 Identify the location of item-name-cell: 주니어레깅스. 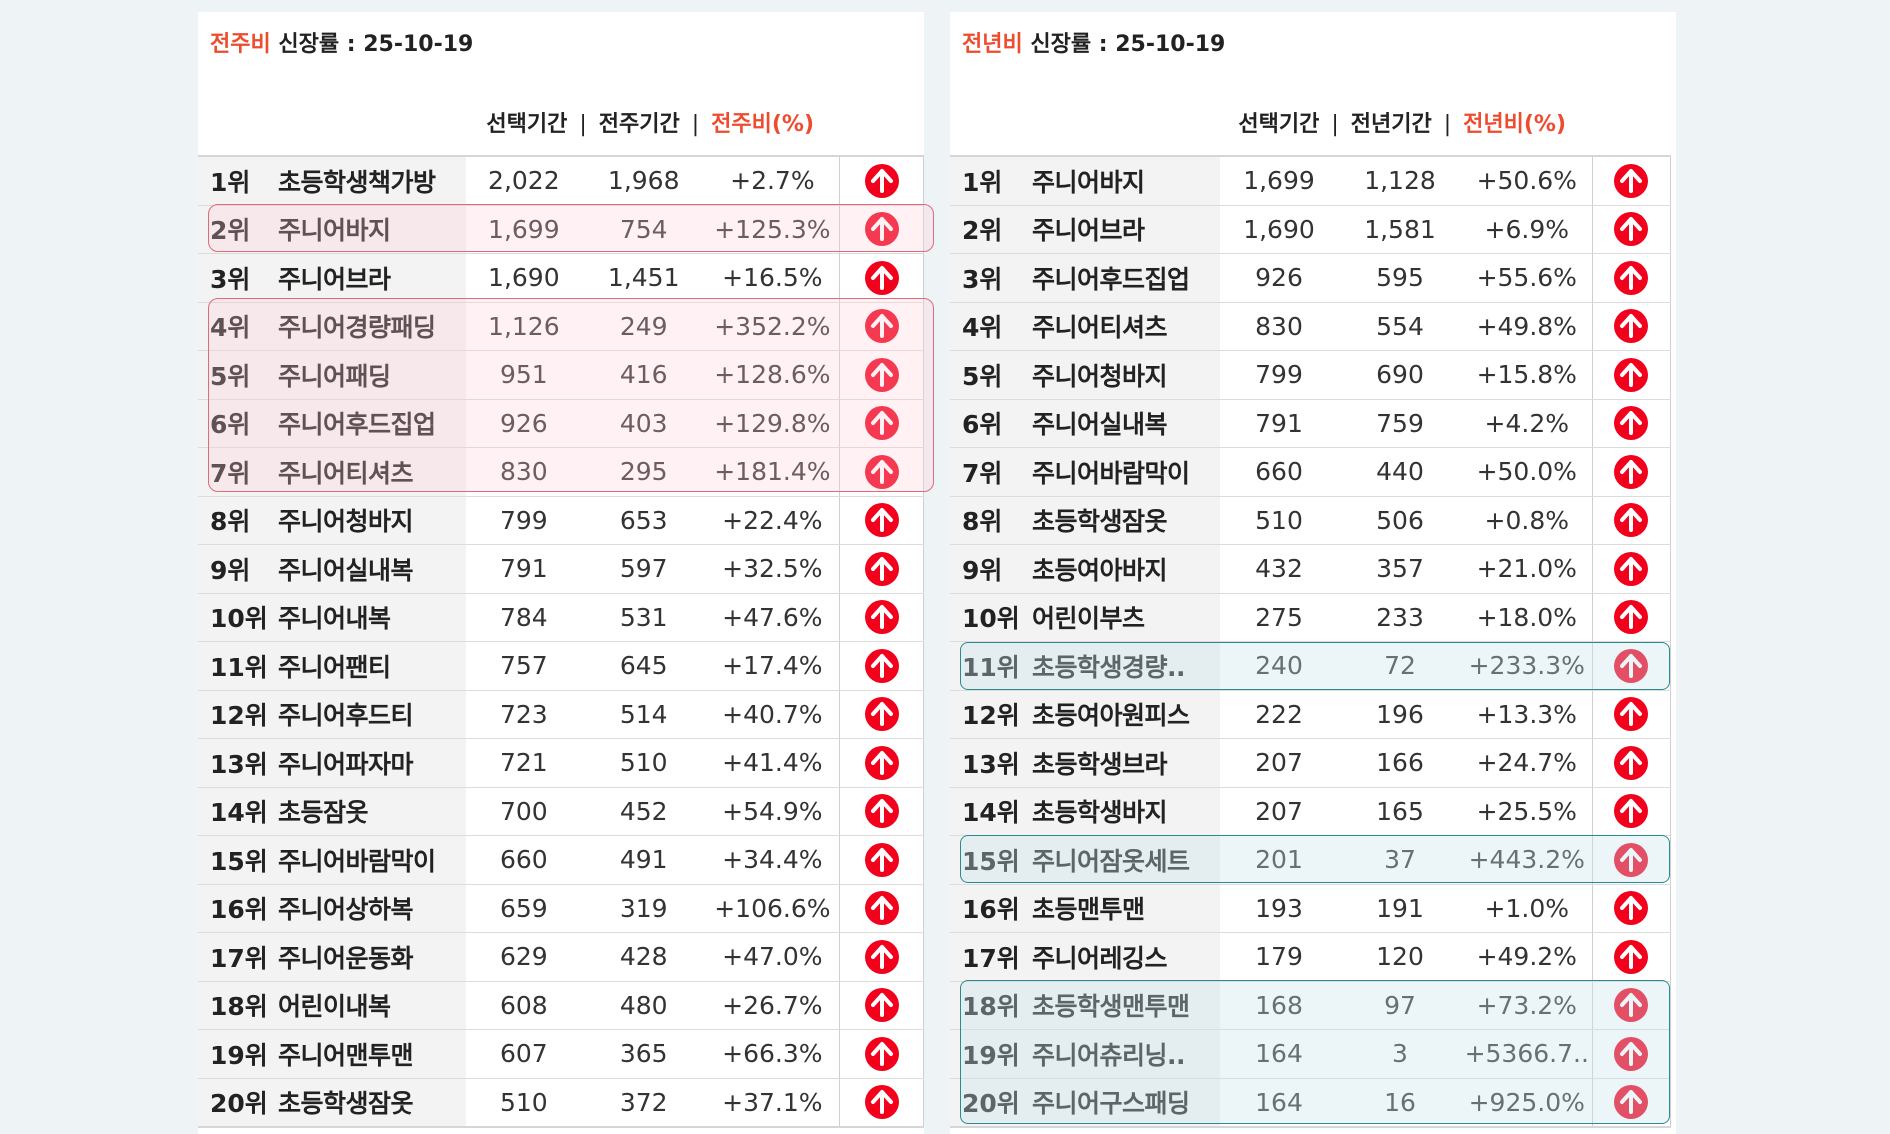
(1126, 957).